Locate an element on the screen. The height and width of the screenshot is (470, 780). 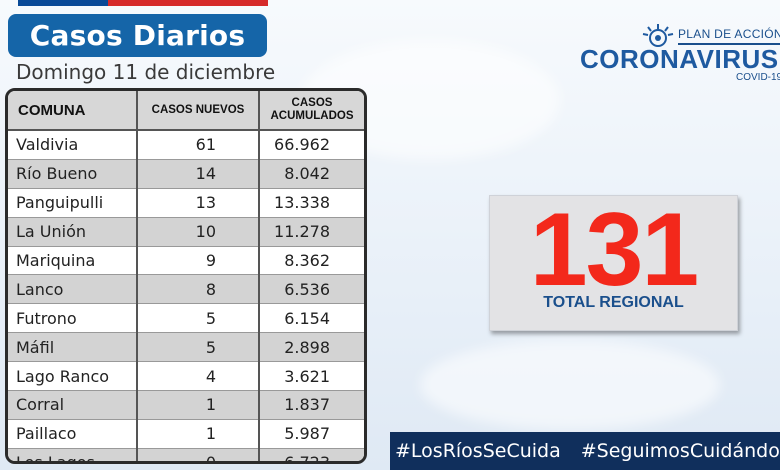
cell-casos-acumulados: 3.621 is located at coordinates (311, 376).